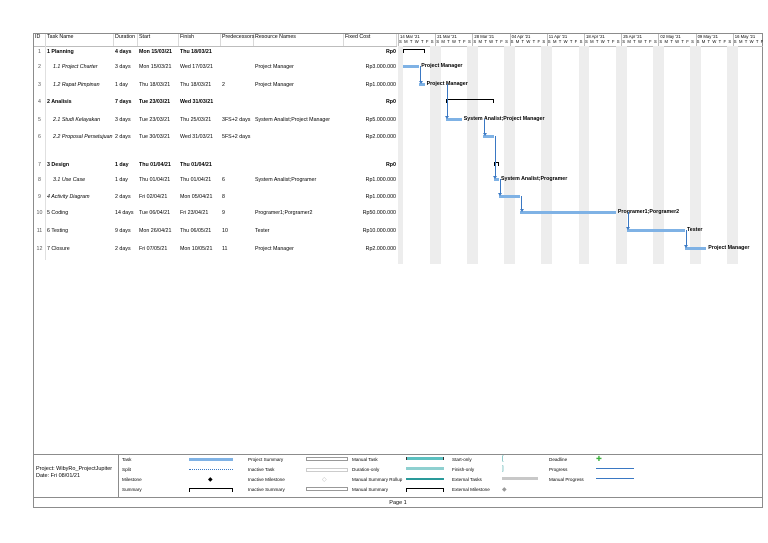 The image size is (768, 543). Describe the element at coordinates (40, 105) in the screenshot. I see `row-id: 4` at that location.